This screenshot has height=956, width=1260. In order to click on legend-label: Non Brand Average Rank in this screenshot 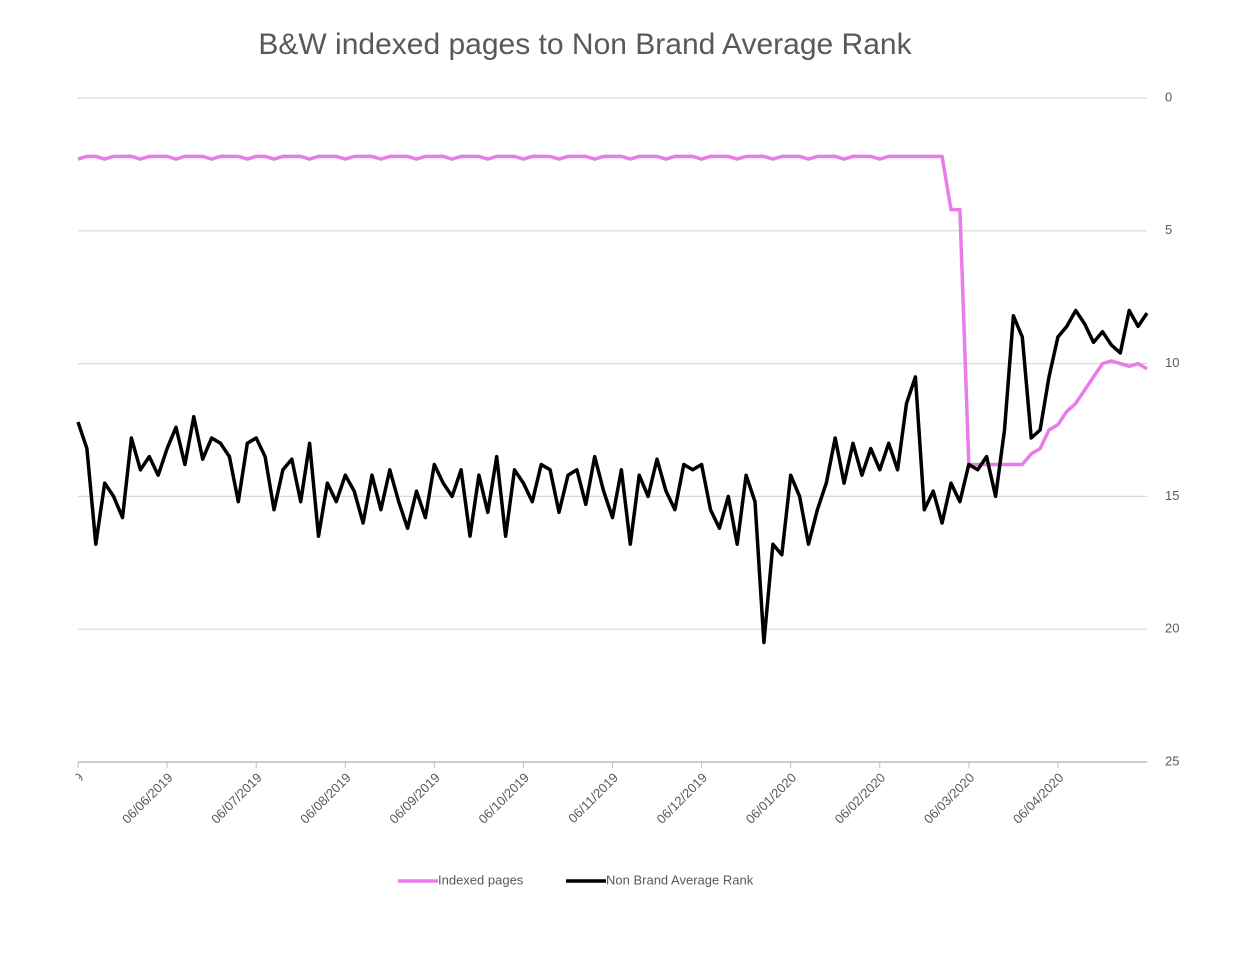, I will do `click(680, 879)`.